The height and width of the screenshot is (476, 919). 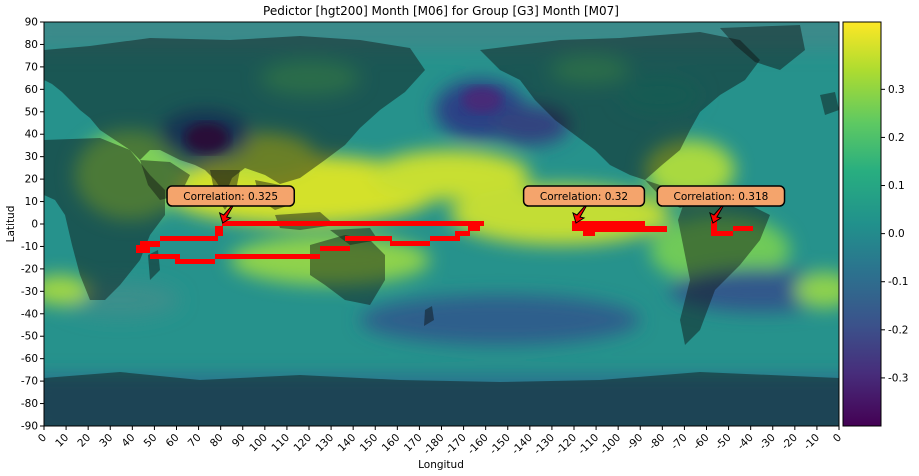 What do you see at coordinates (347, 443) in the screenshot?
I see `x-tick-label: 140` at bounding box center [347, 443].